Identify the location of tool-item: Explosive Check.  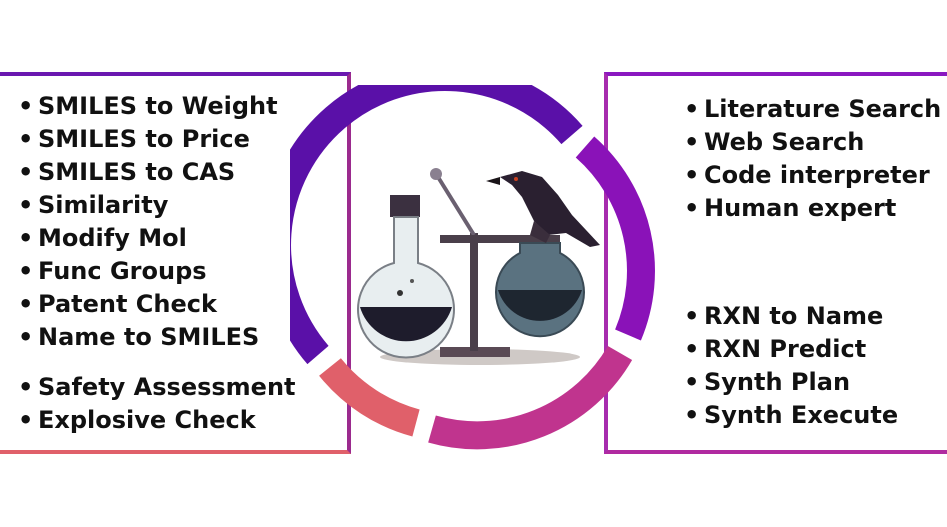
(157, 420).